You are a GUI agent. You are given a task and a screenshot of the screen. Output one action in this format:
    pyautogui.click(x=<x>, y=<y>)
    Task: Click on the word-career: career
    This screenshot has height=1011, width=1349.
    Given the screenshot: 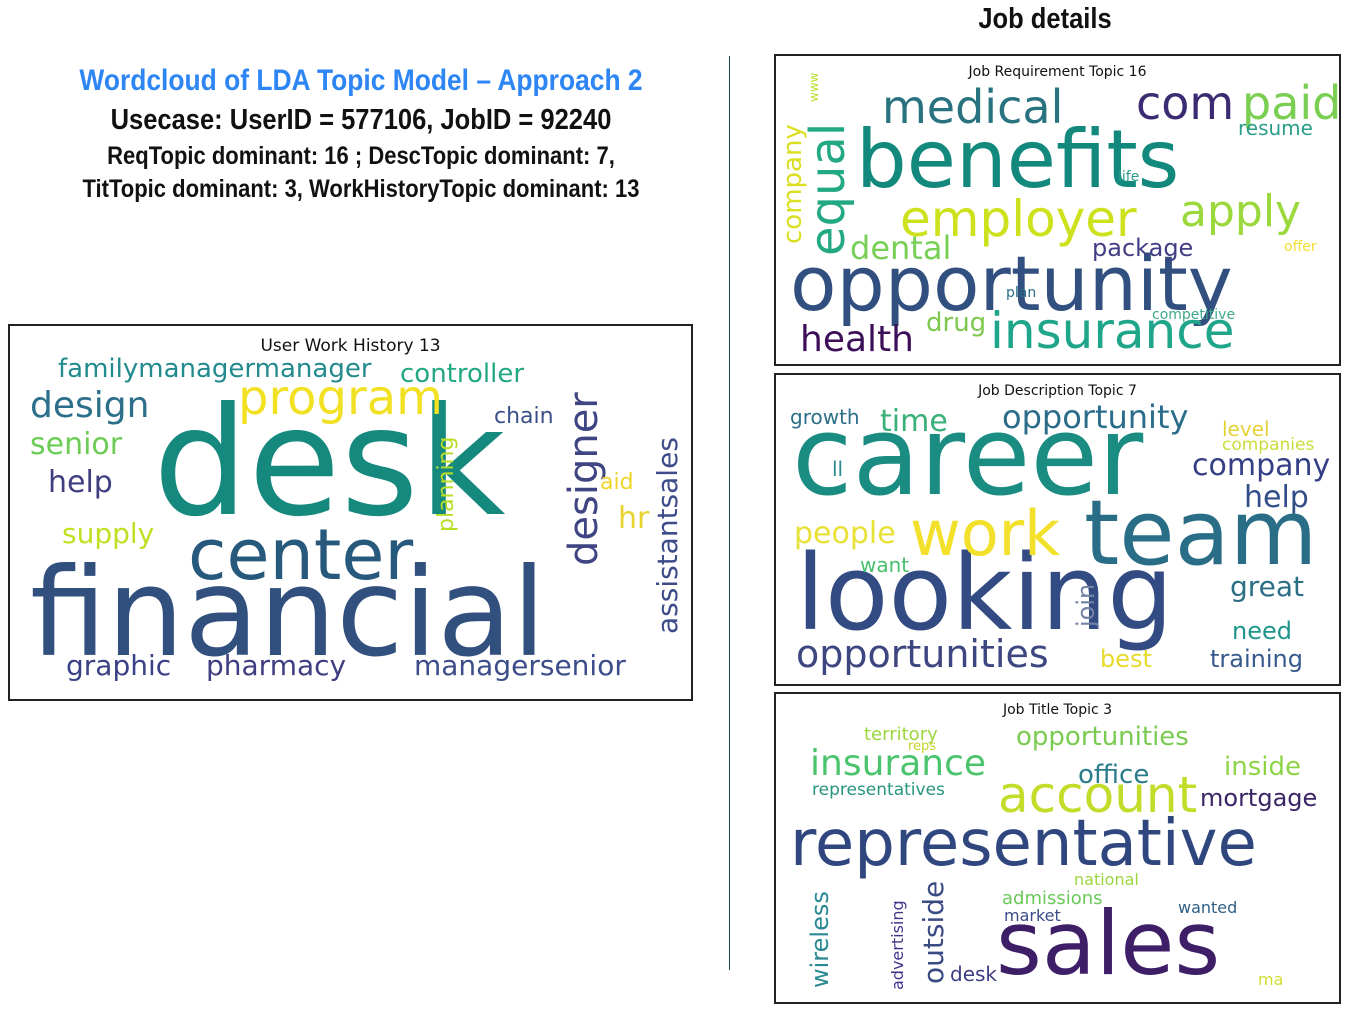 What is the action you would take?
    pyautogui.click(x=968, y=456)
    